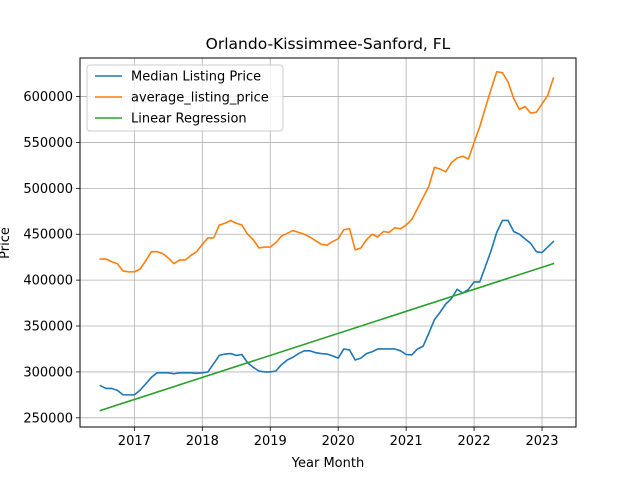 Image resolution: width=640 pixels, height=480 pixels. What do you see at coordinates (48, 143) in the screenshot?
I see `y-tick-label: 550000` at bounding box center [48, 143].